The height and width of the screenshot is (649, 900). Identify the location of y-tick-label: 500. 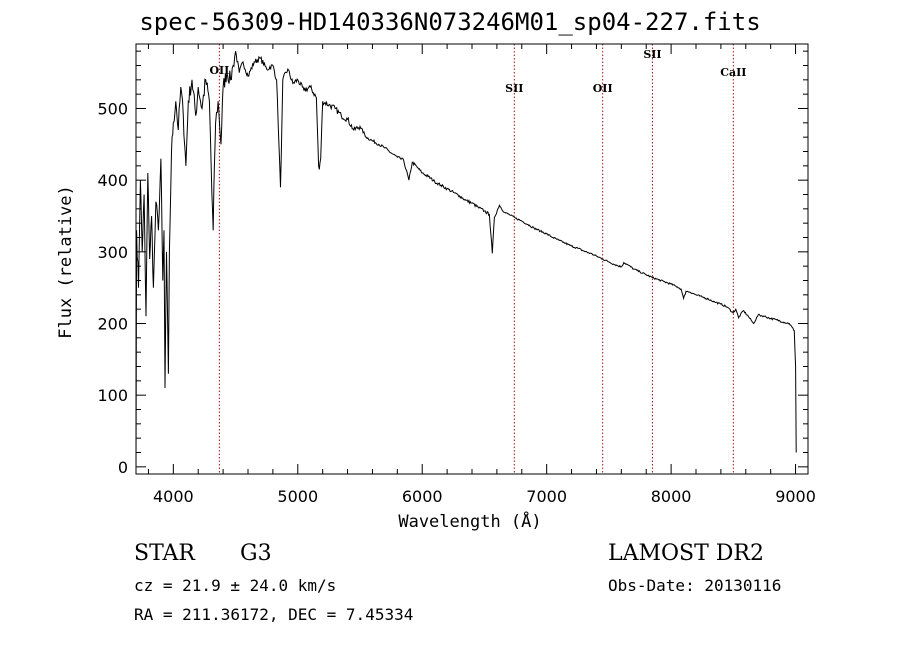
(112, 109).